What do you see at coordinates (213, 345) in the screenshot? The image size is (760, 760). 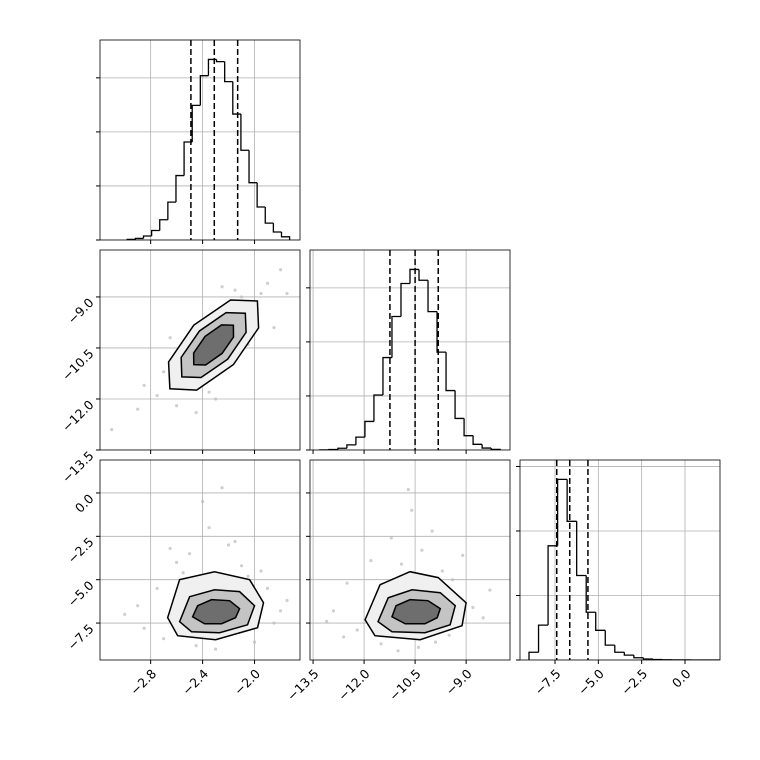 I see `contour` at bounding box center [213, 345].